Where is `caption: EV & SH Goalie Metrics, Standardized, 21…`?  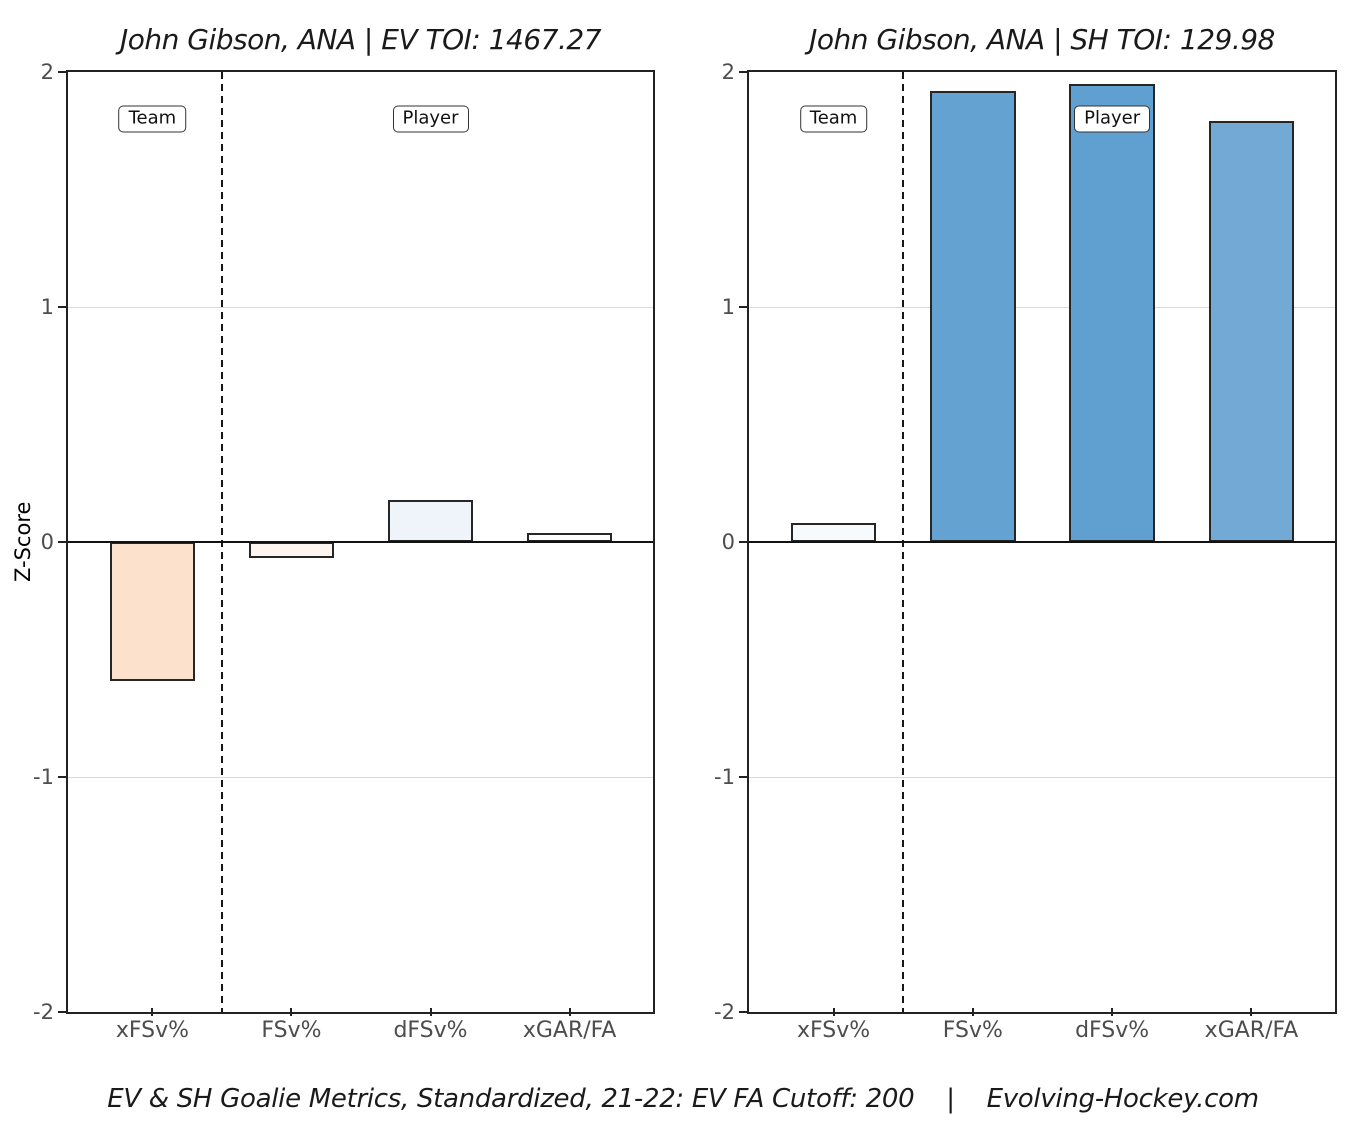
caption: EV & SH Goalie Metrics, Standardized, 21… is located at coordinates (683, 1099).